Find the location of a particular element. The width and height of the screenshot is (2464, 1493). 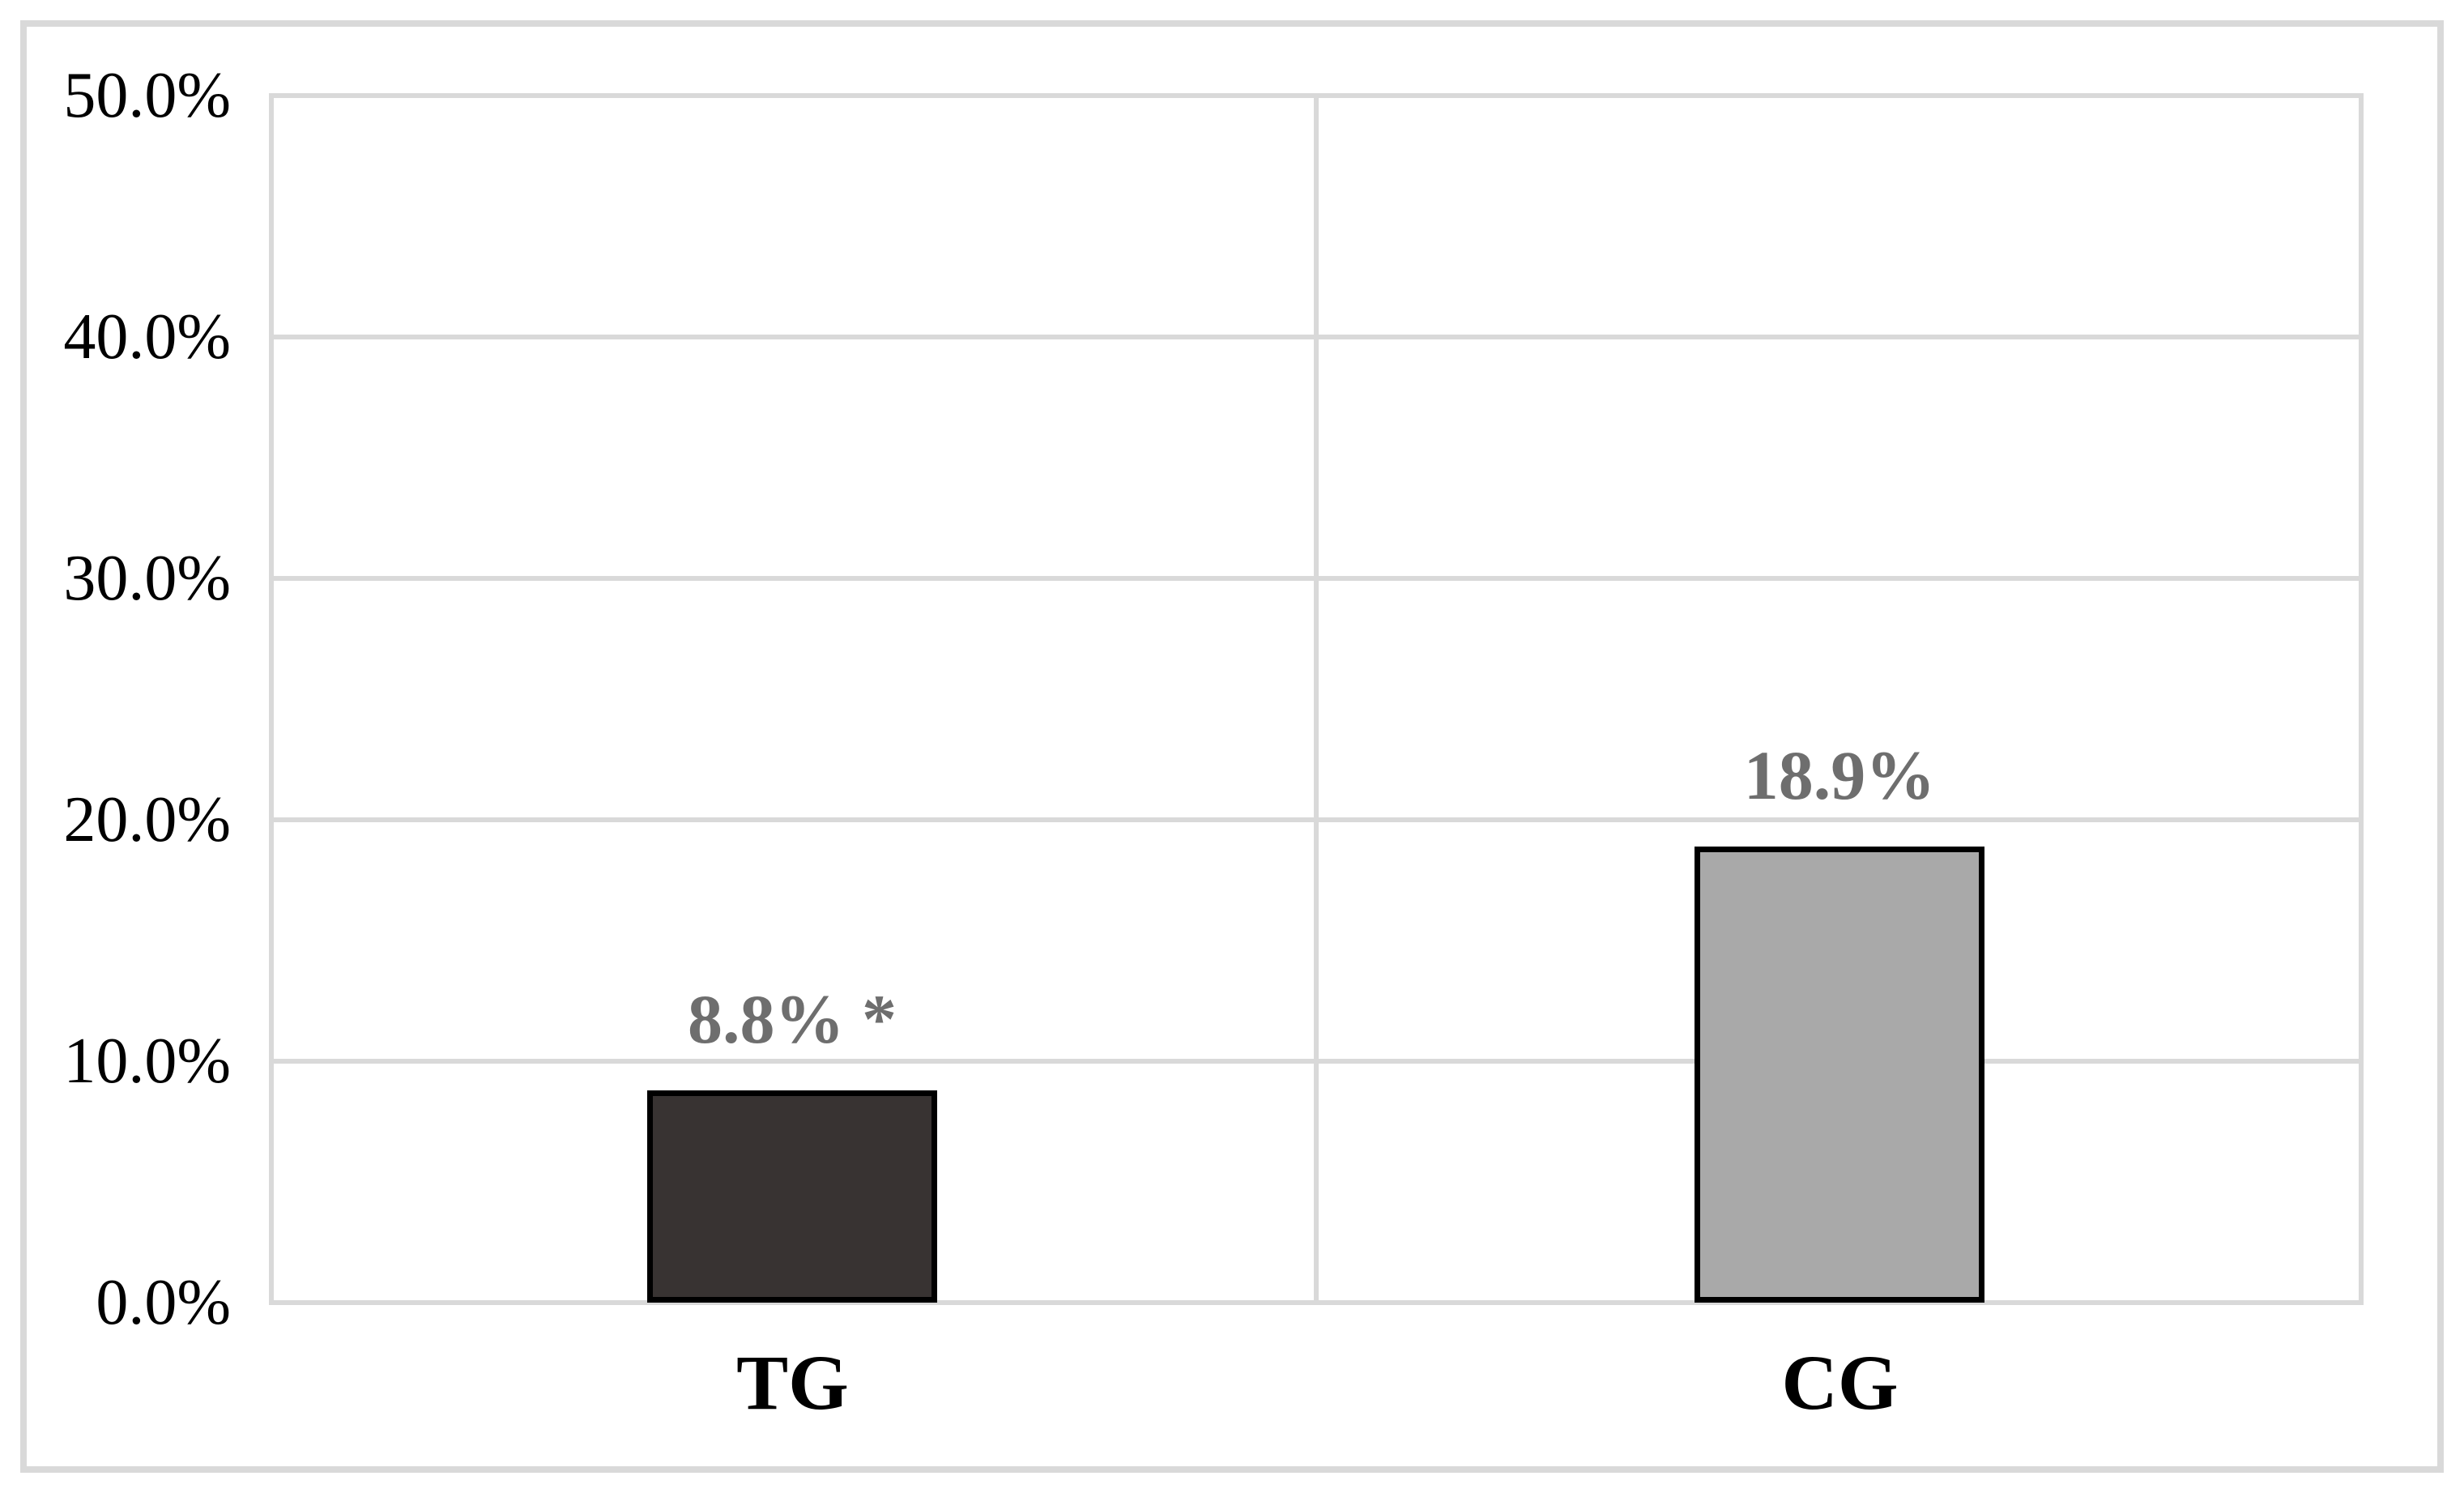

plot-right-border is located at coordinates (2361, 699).